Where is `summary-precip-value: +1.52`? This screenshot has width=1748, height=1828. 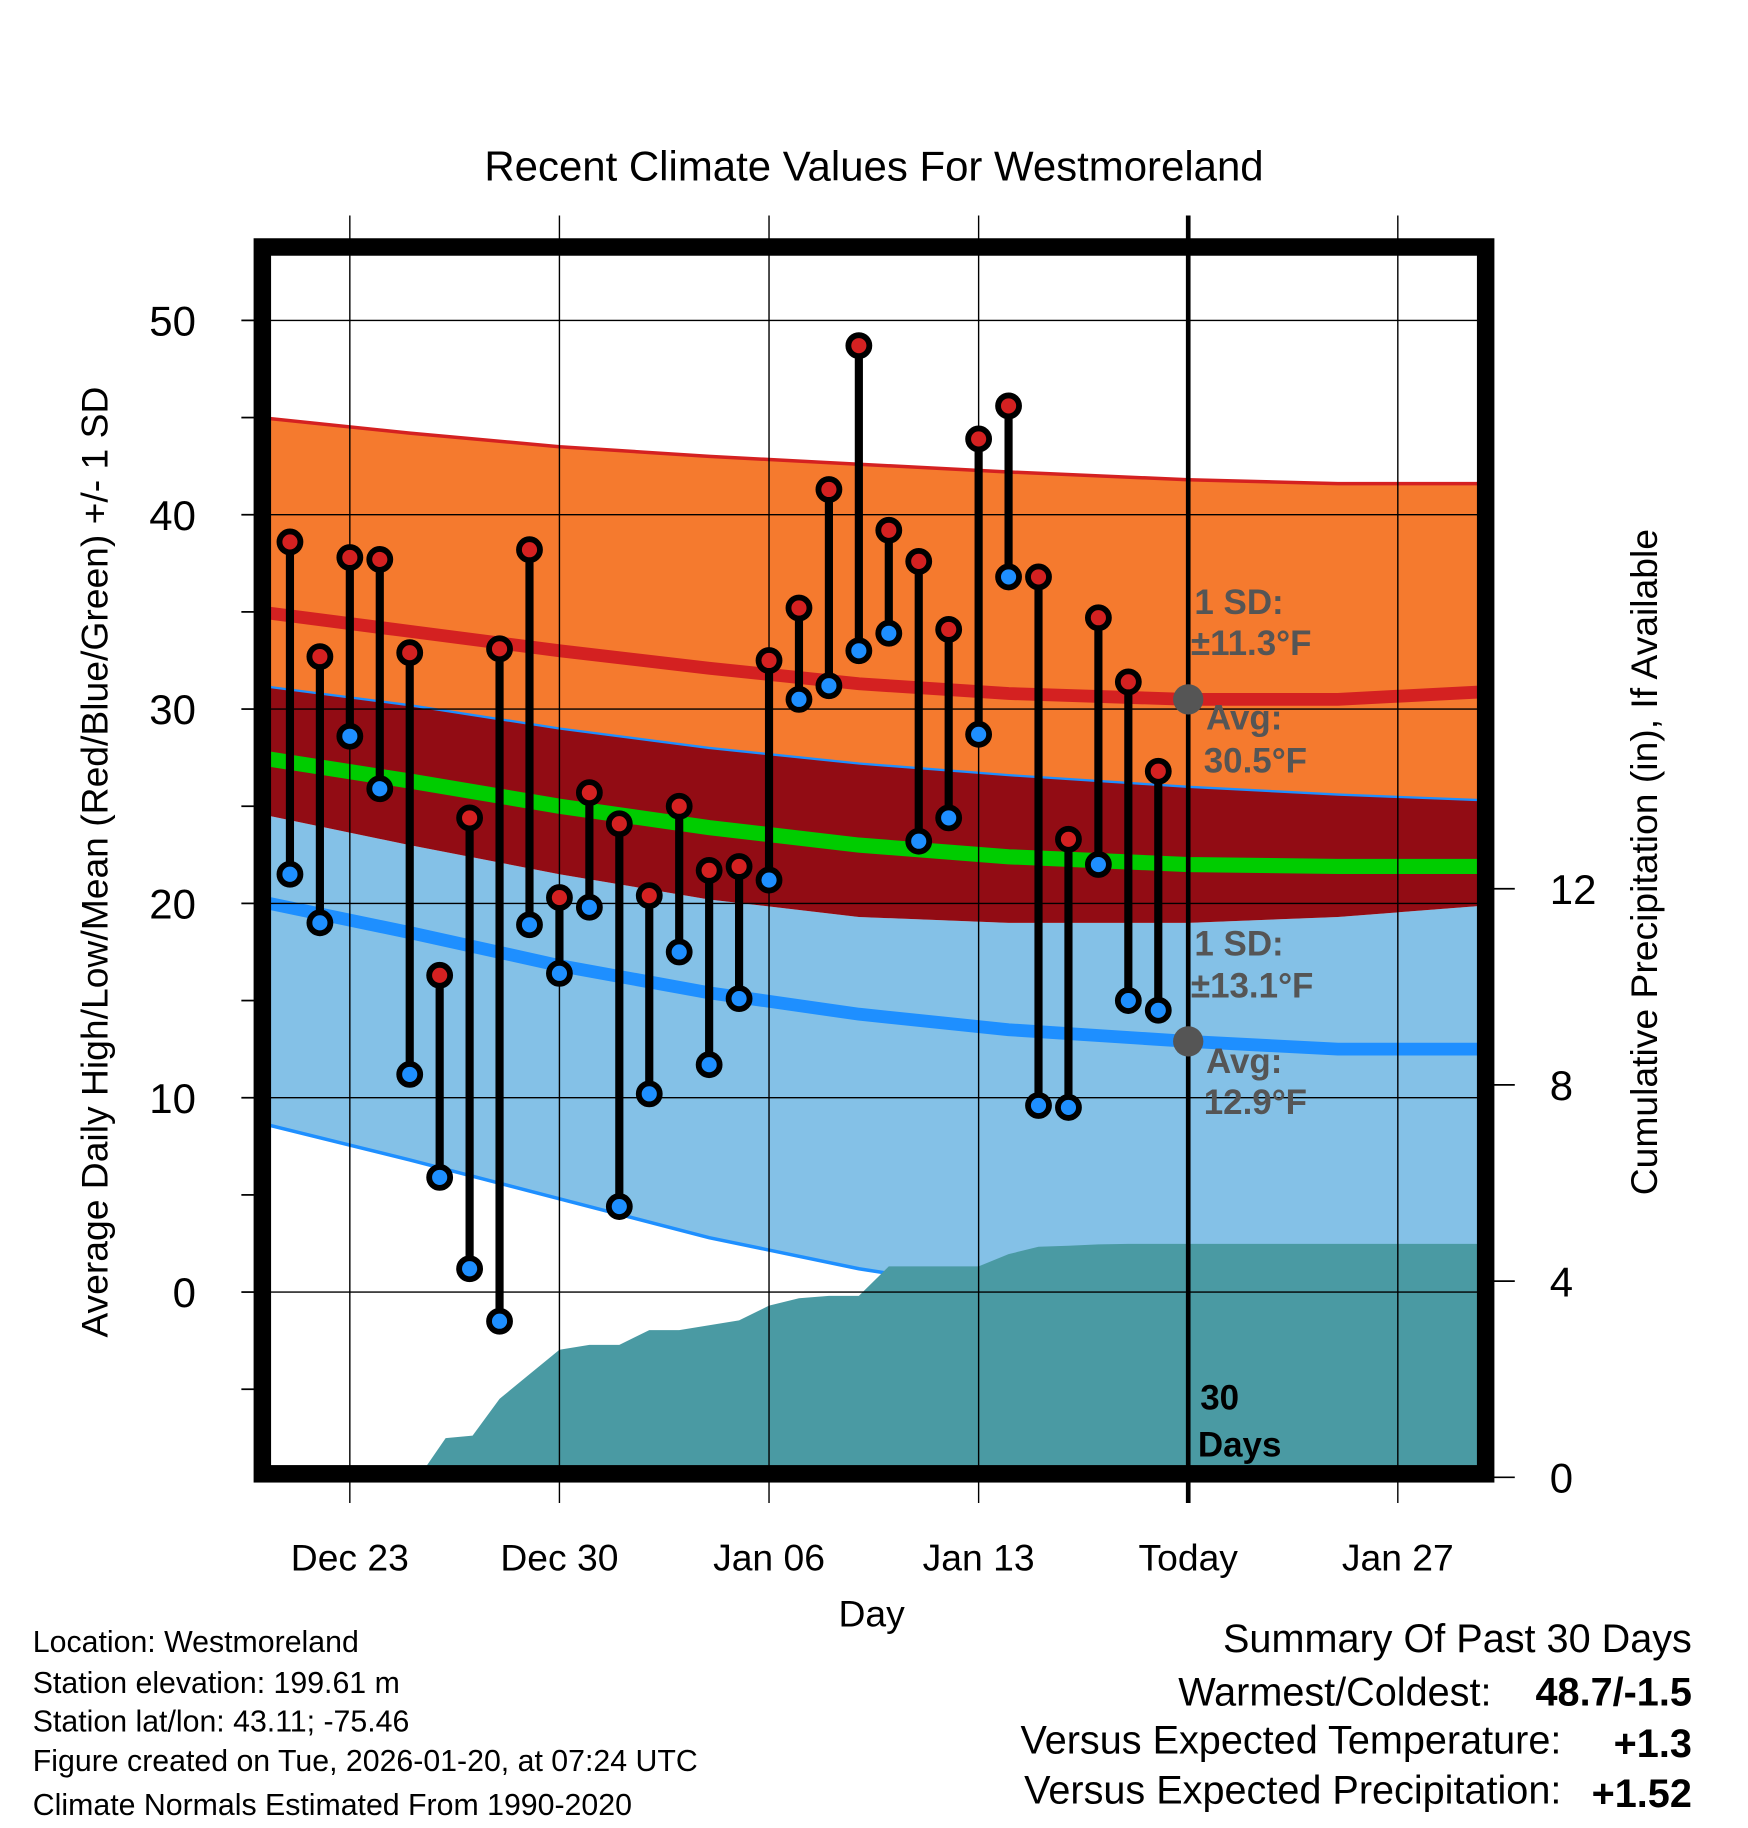
summary-precip-value: +1.52 is located at coordinates (1642, 1794).